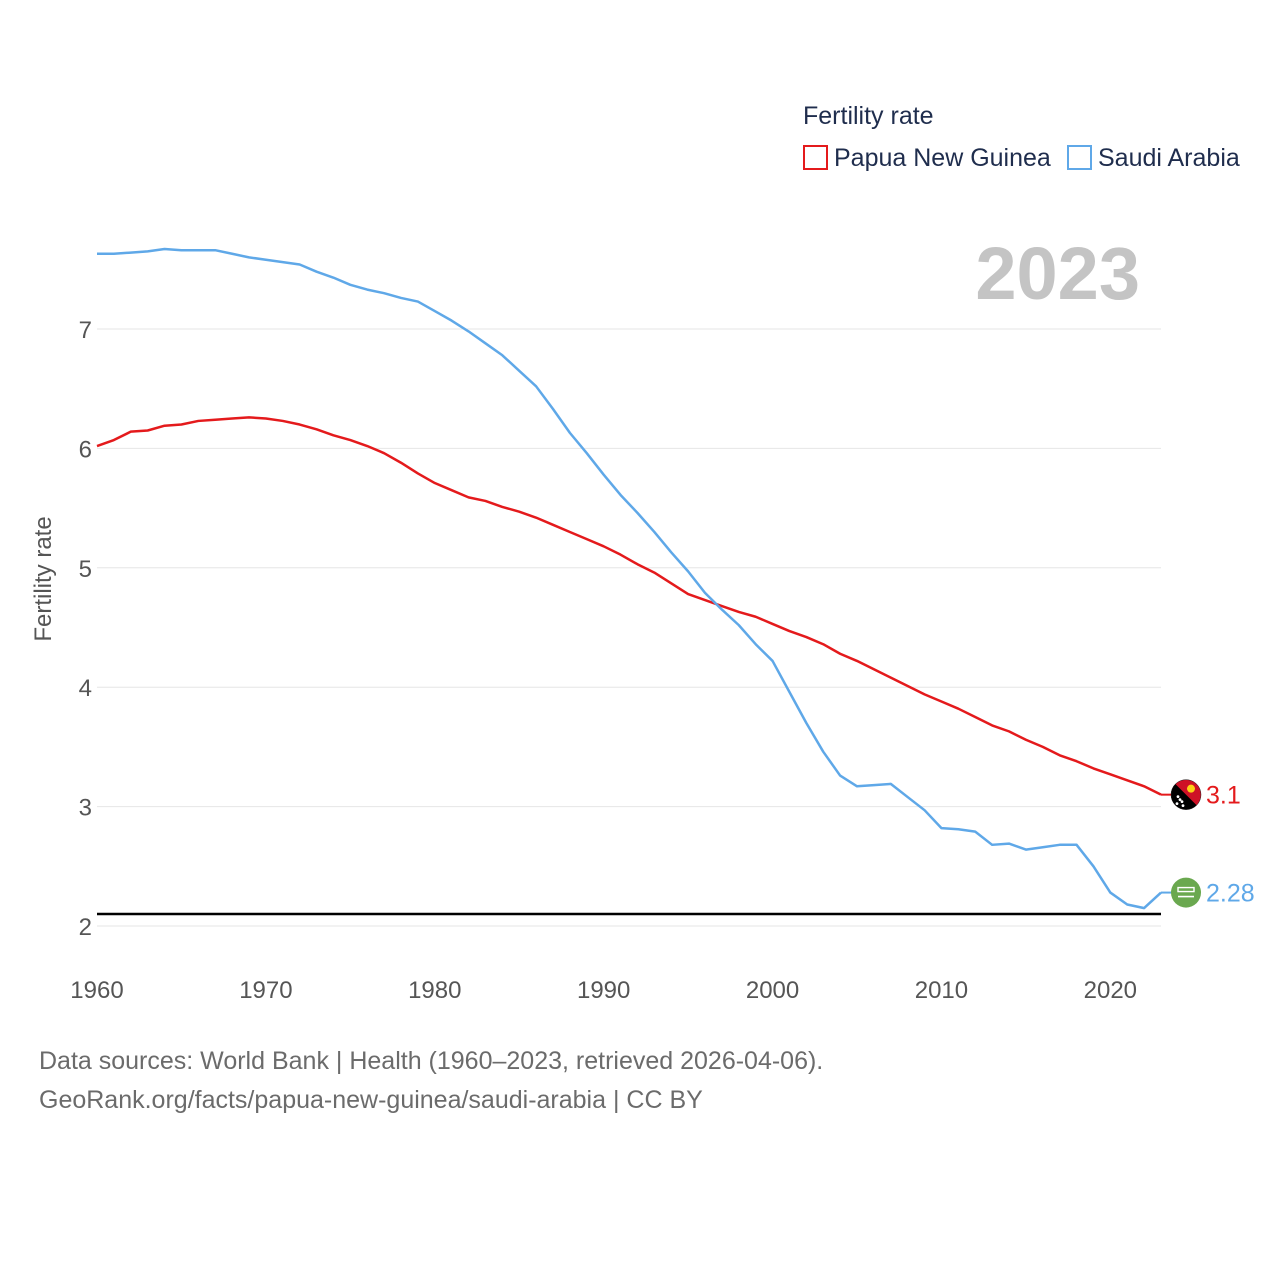 The height and width of the screenshot is (1280, 1280). What do you see at coordinates (941, 990) in the screenshot?
I see `x-tick-label: 2010` at bounding box center [941, 990].